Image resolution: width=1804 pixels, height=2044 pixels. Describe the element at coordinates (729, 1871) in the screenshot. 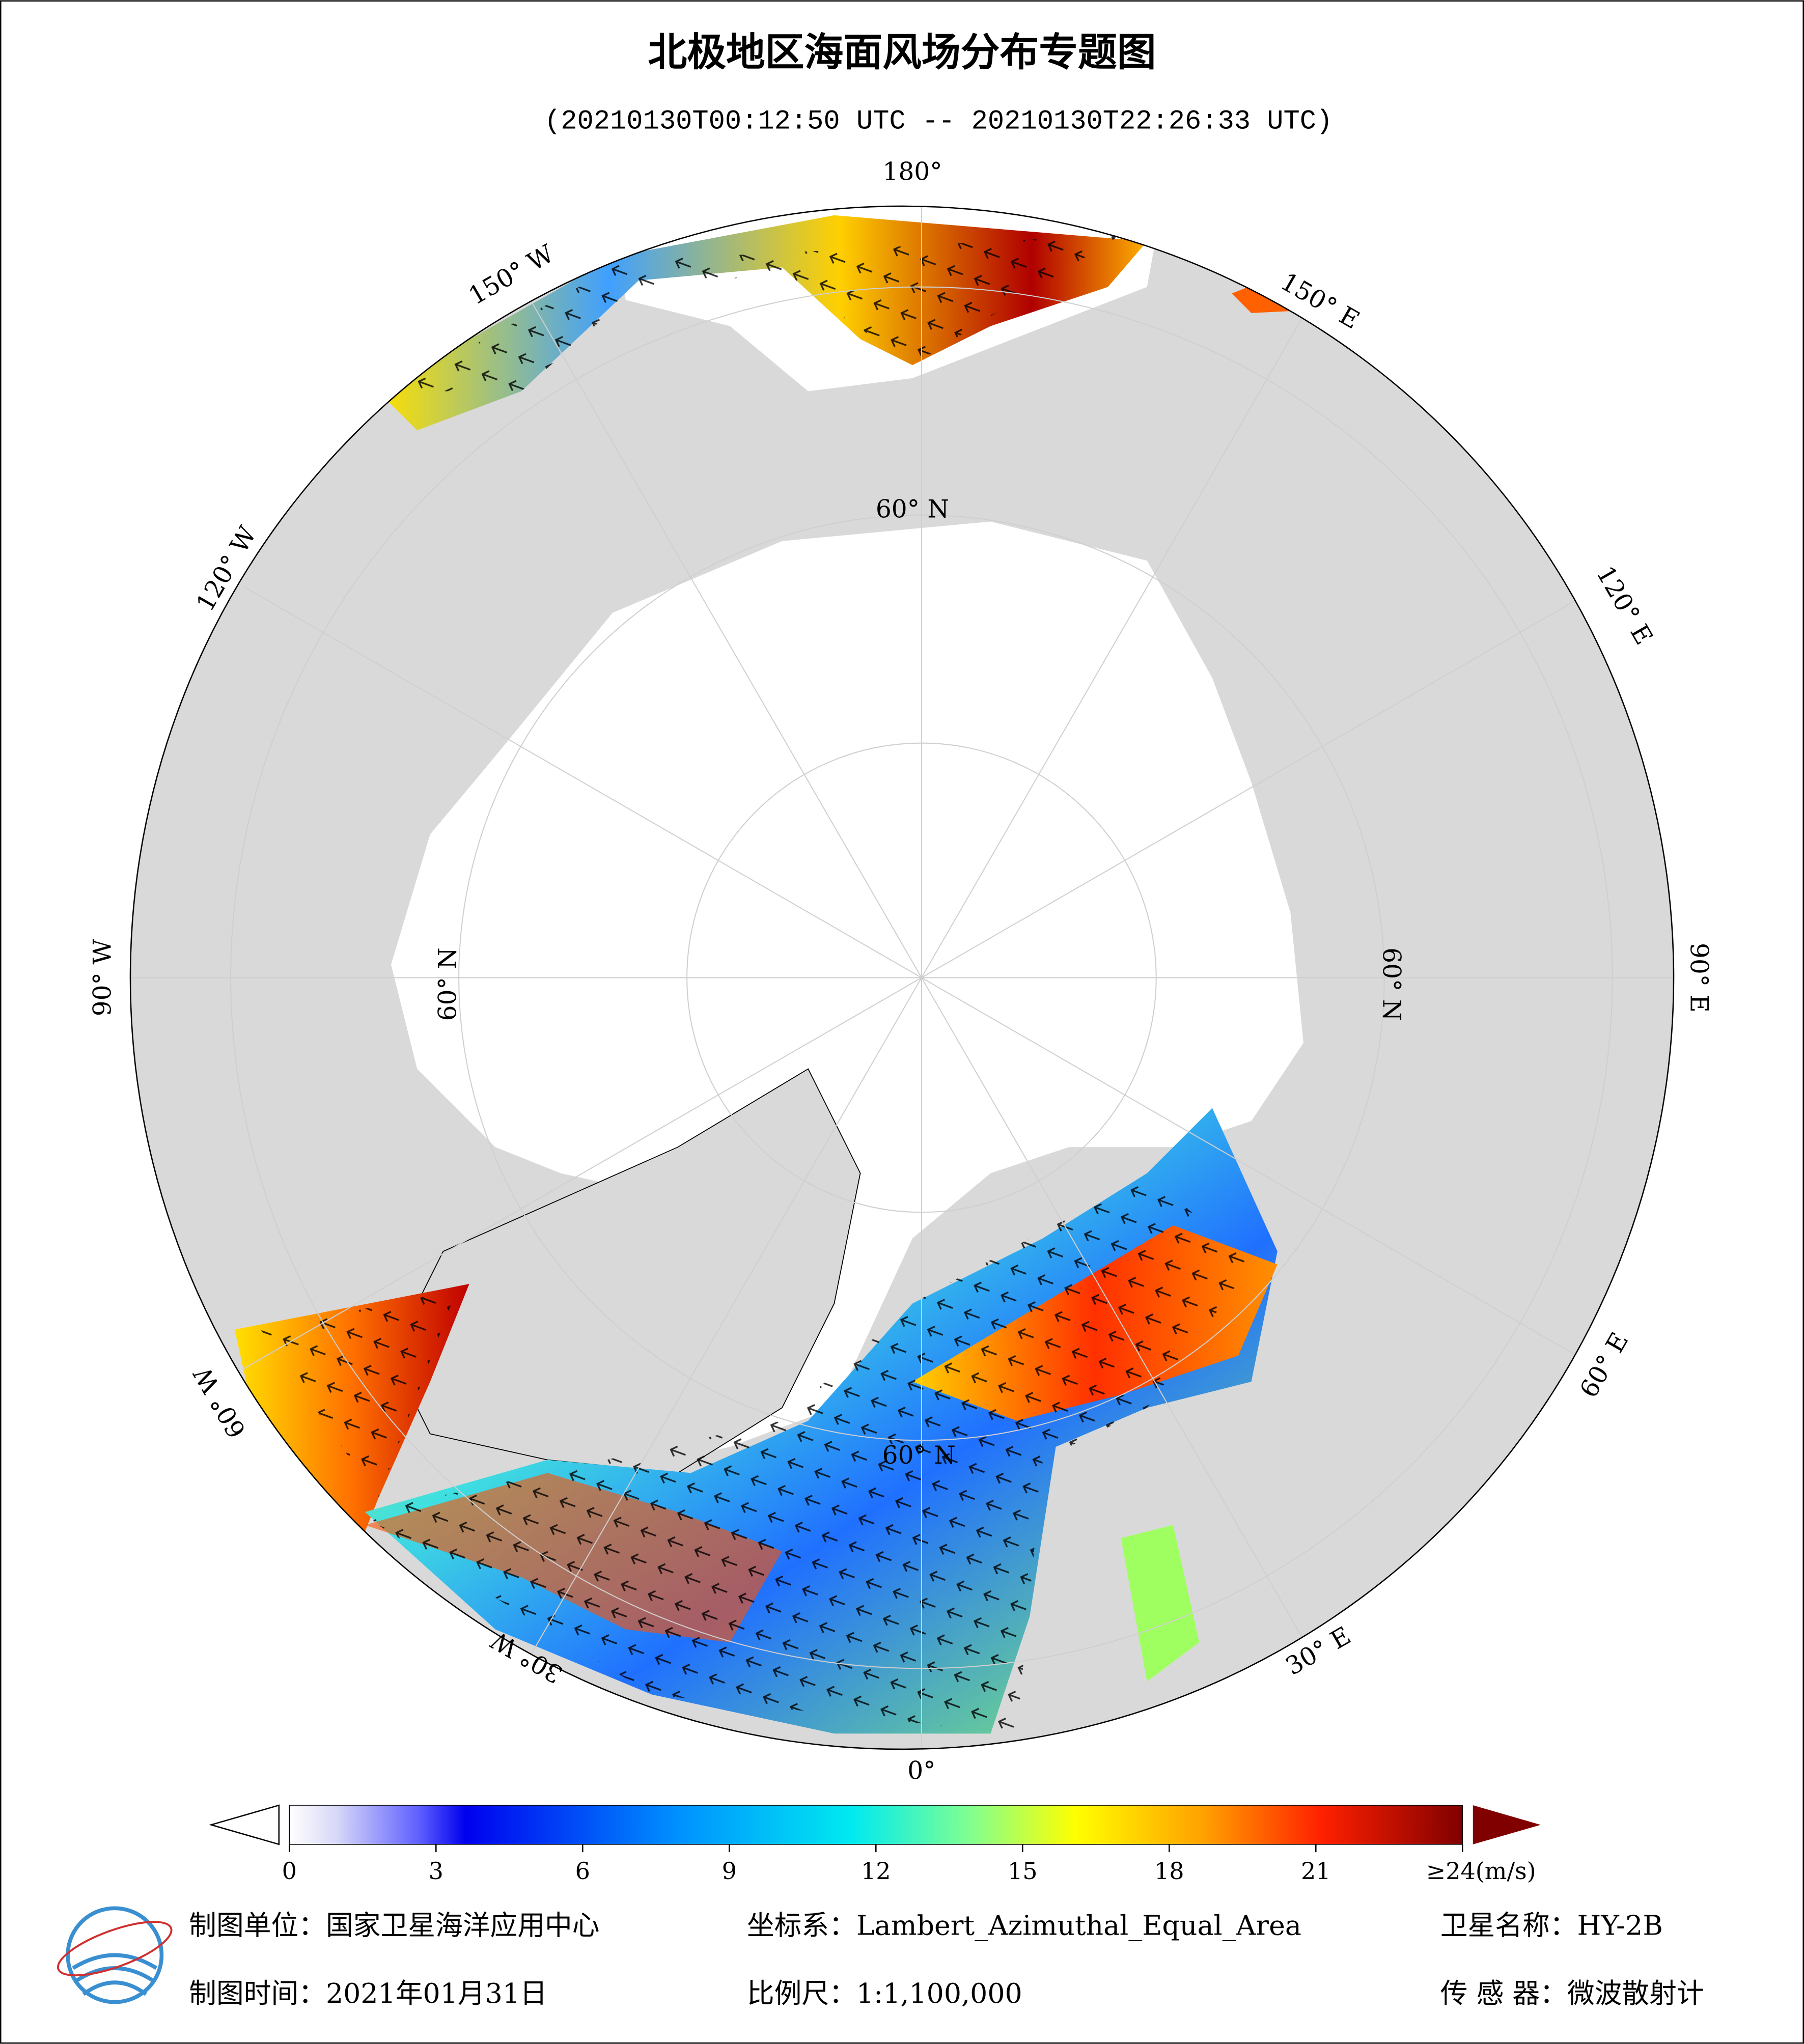

I see `colorbar-tick-label: 9` at that location.